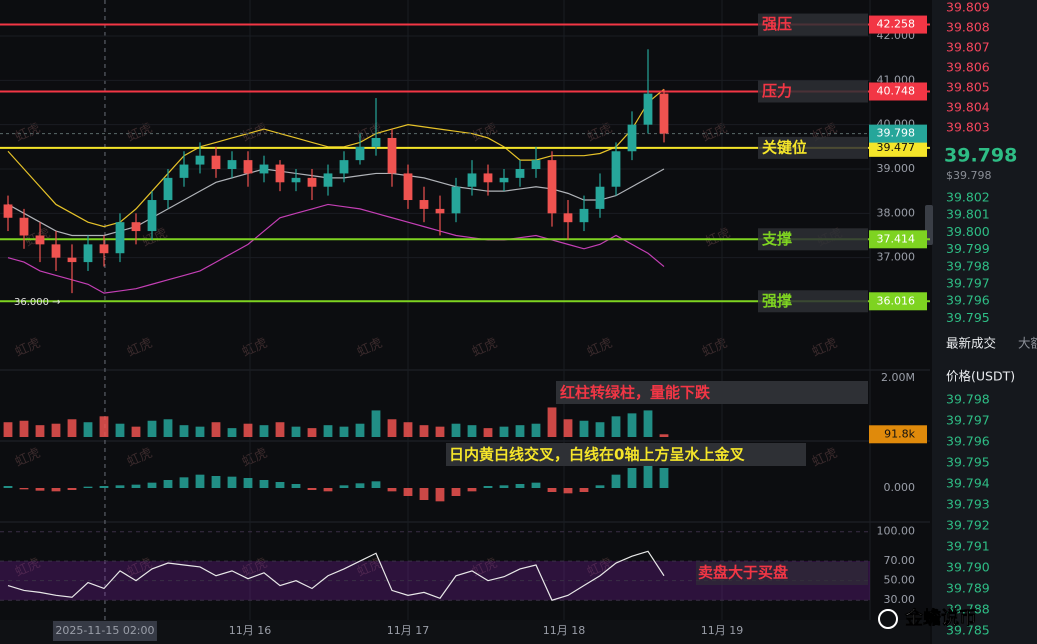 This screenshot has height=644, width=1037. Describe the element at coordinates (980, 156) in the screenshot. I see `last-price: 39.798` at that location.